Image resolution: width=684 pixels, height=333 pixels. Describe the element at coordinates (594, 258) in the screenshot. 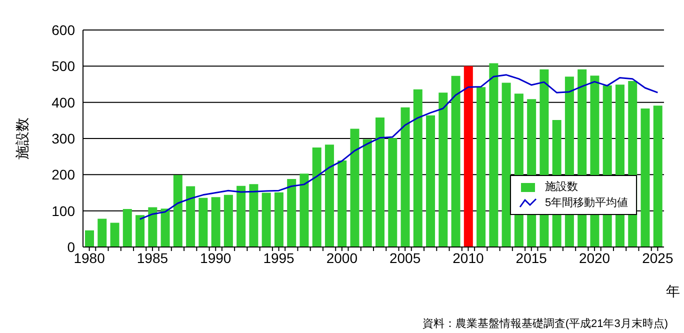

I see `x-tick-label: 2020` at that location.